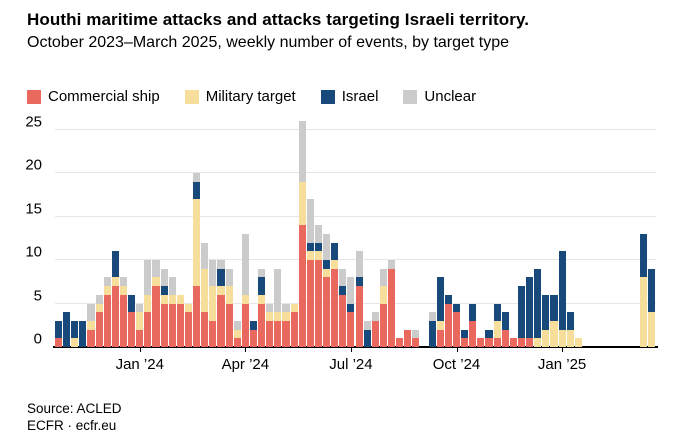 The image size is (687, 446). I want to click on legend-item-unclear: Unclear, so click(439, 96).